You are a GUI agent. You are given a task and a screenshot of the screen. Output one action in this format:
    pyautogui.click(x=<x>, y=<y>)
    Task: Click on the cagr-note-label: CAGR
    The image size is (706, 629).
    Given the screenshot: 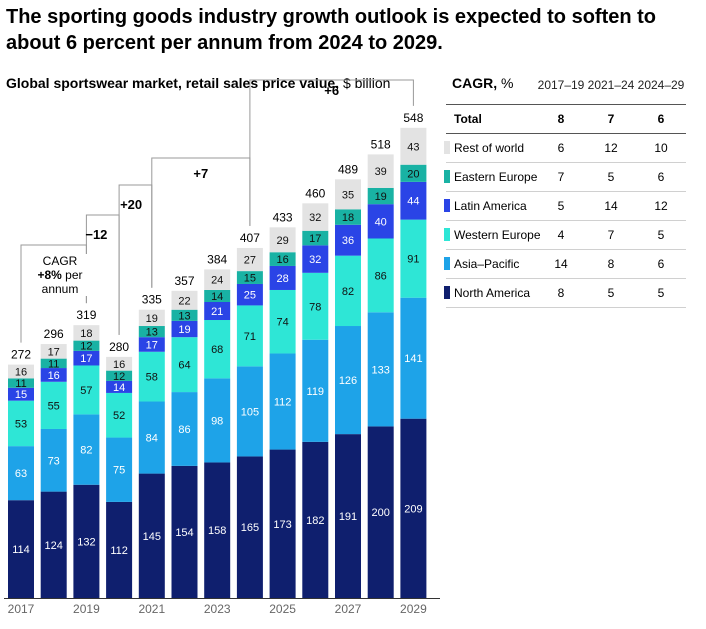 What is the action you would take?
    pyautogui.click(x=60, y=261)
    